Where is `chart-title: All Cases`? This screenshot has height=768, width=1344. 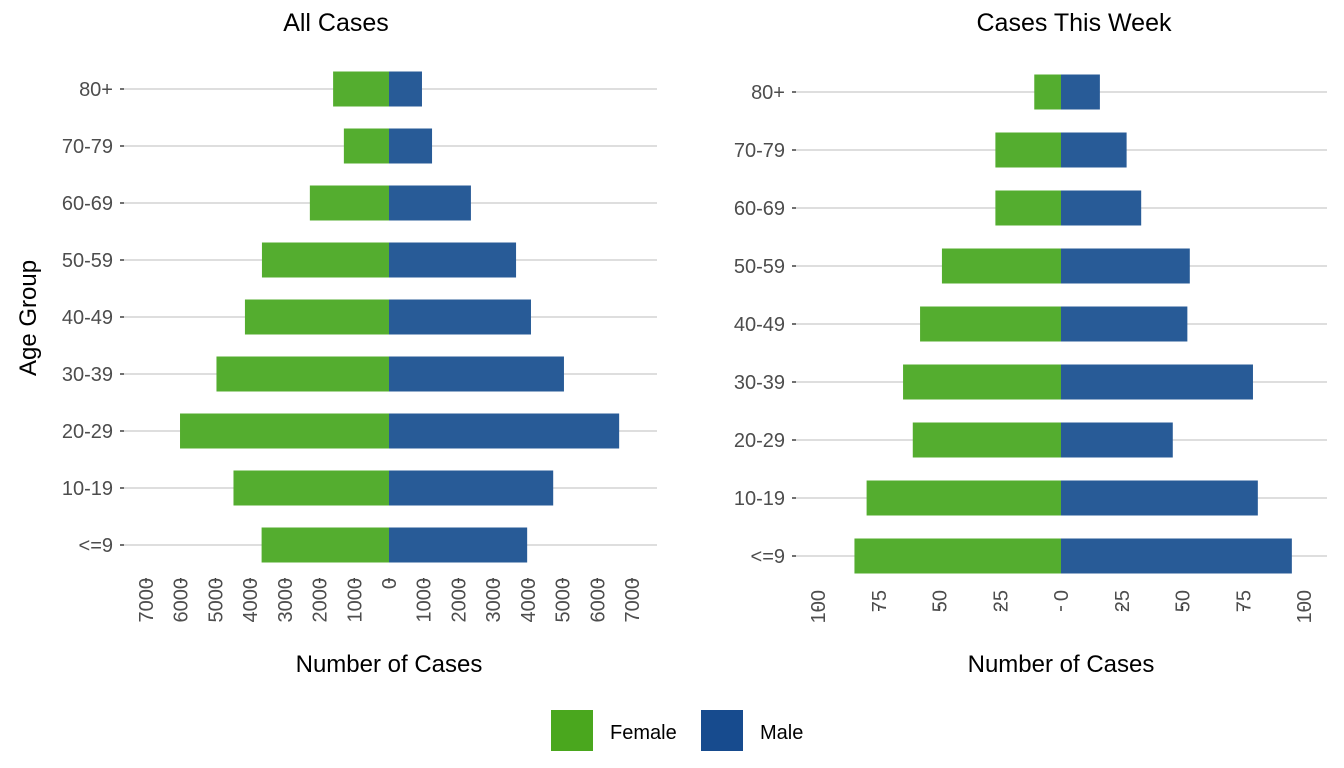
chart-title: All Cases is located at coordinates (336, 23).